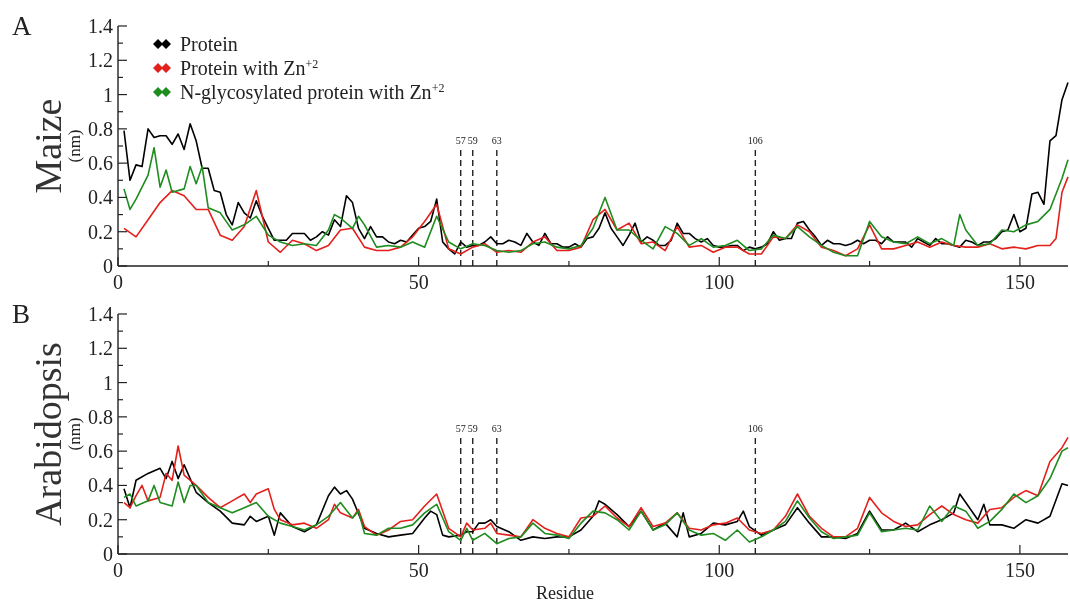  What do you see at coordinates (22, 26) in the screenshot?
I see `chart-title: A` at bounding box center [22, 26].